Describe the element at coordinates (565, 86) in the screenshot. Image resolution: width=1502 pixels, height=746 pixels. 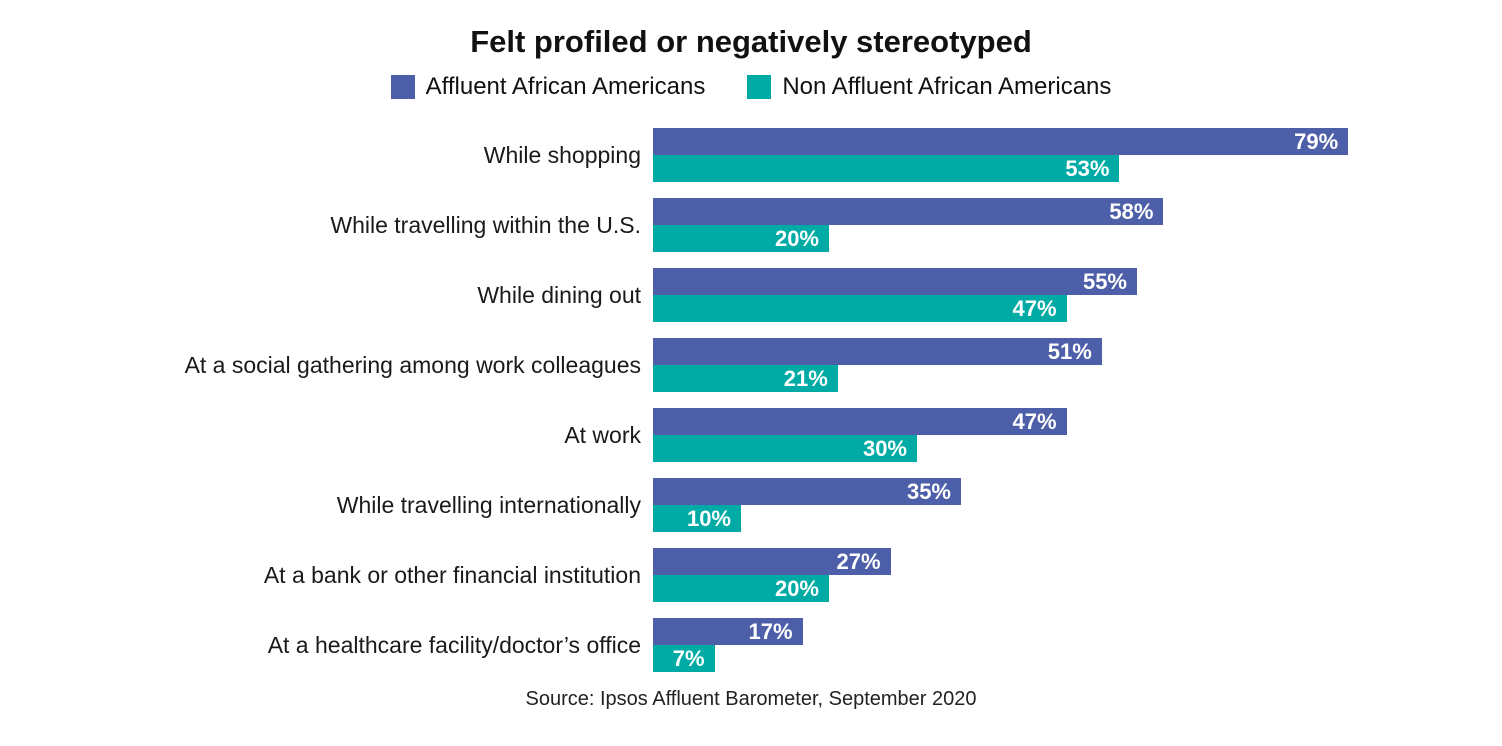
I see `legend-label-affluent: Affluent African Americans` at that location.